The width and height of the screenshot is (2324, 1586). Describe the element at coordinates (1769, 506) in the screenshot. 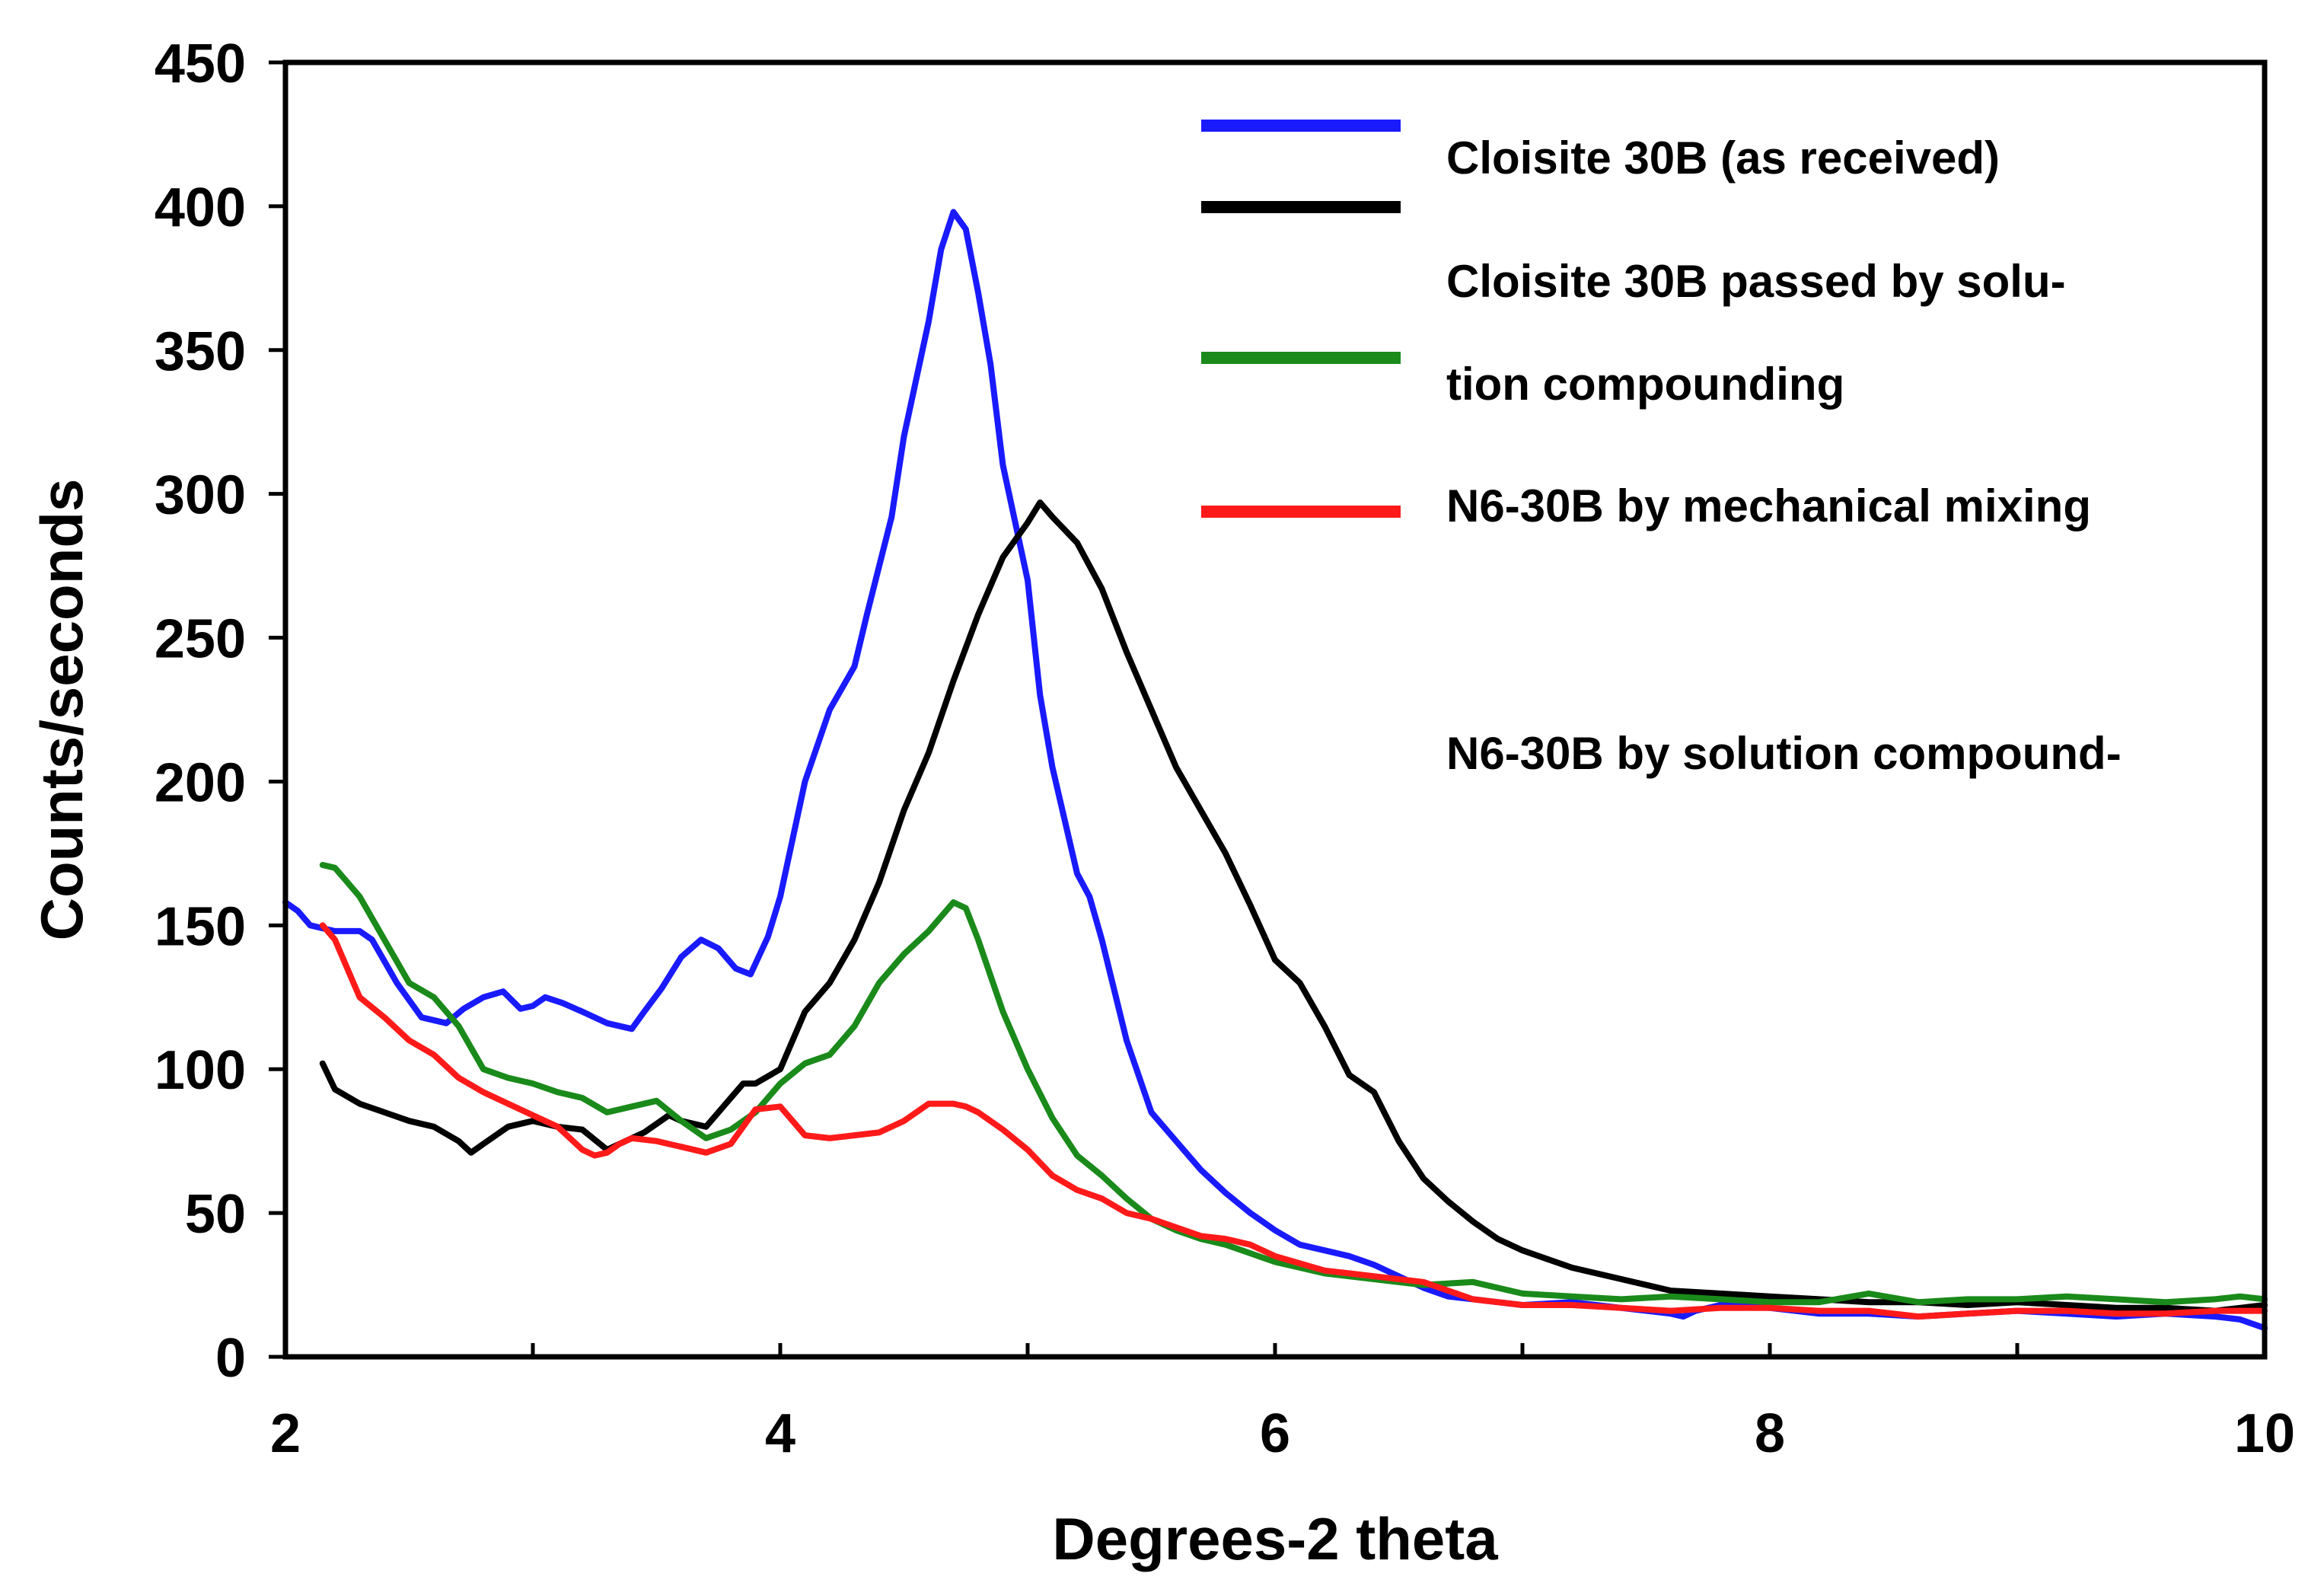

I see `legend-label-n6-30b-mechanical: N6-30B by mechanical mixing` at that location.